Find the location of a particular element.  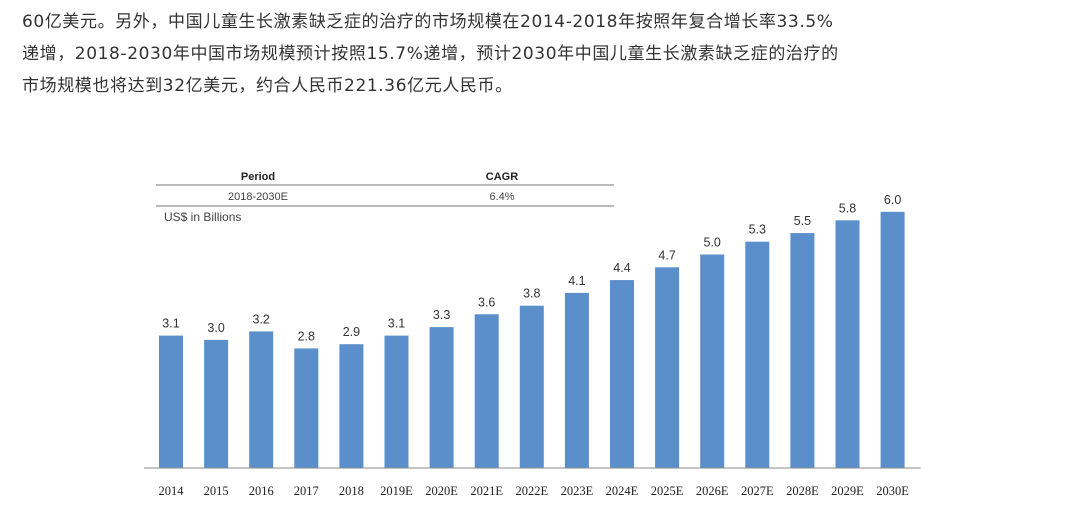

bar-2030E is located at coordinates (892, 340).